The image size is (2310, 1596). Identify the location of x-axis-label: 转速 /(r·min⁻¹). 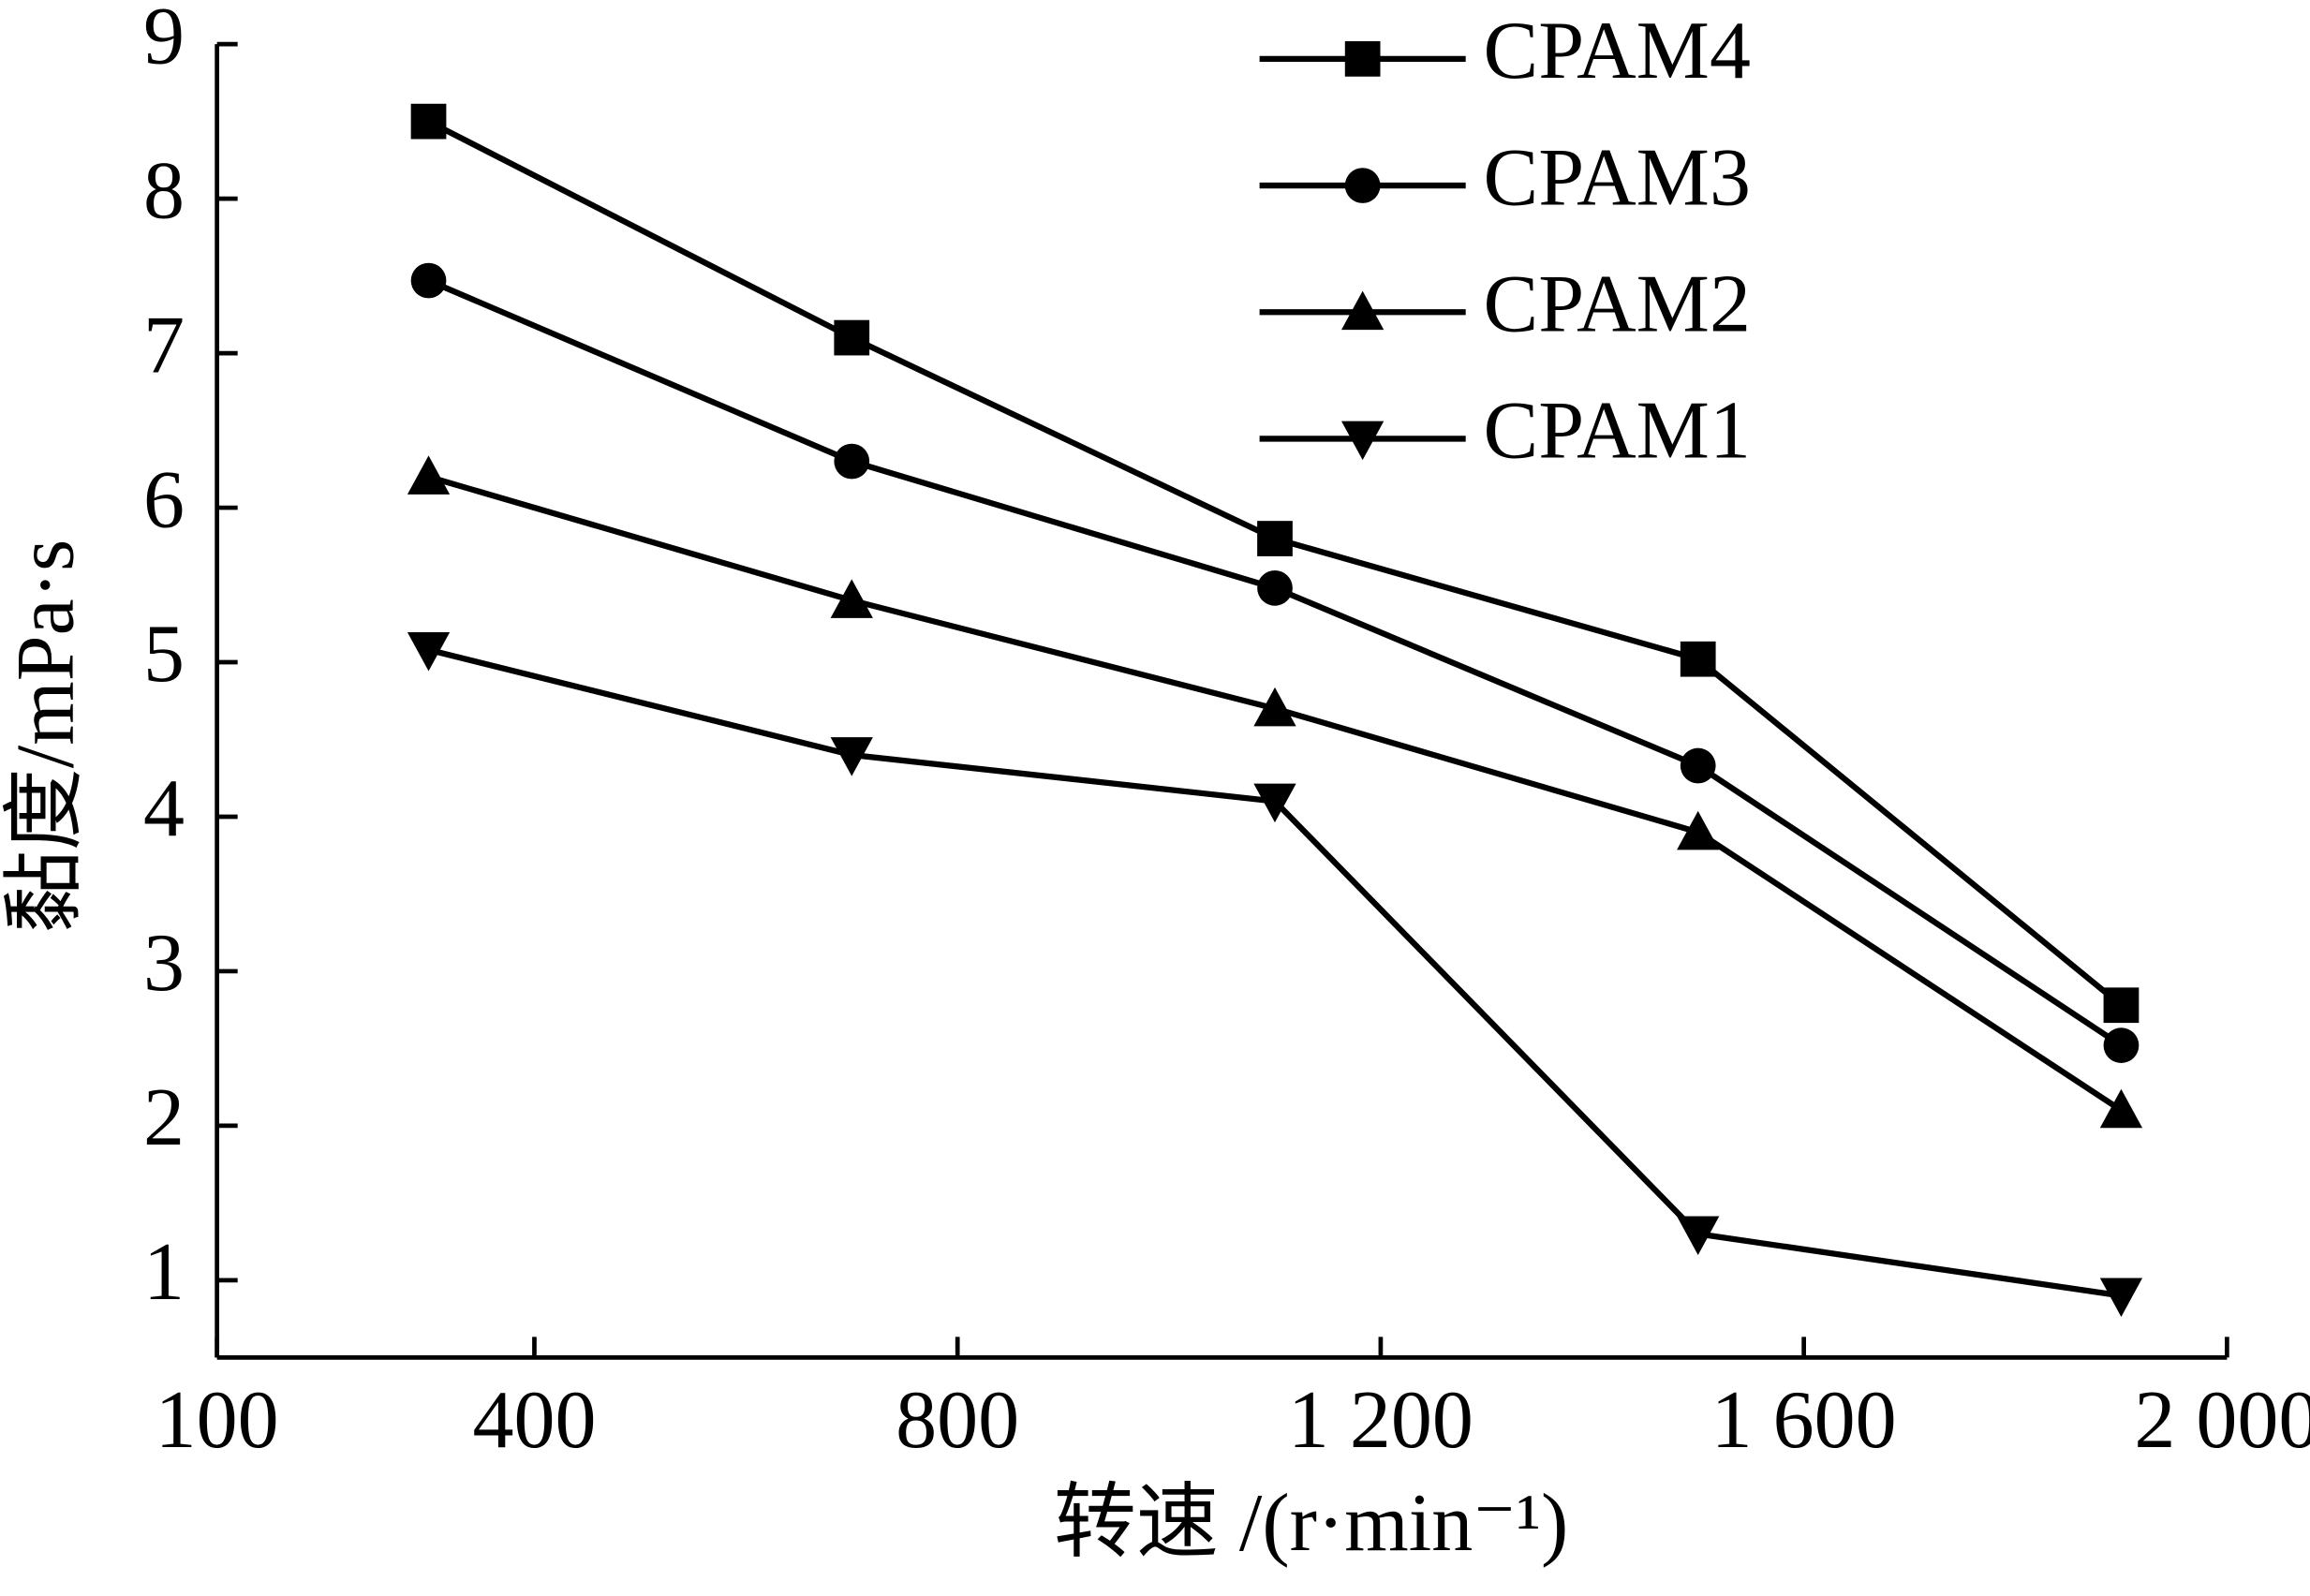
(1311, 1523).